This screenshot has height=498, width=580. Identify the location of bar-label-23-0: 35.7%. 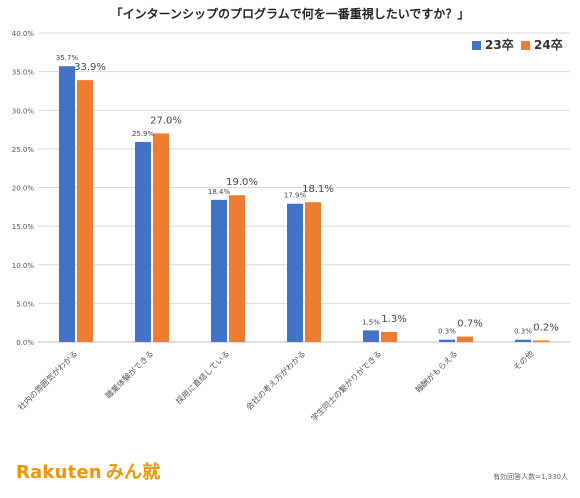
(67, 58).